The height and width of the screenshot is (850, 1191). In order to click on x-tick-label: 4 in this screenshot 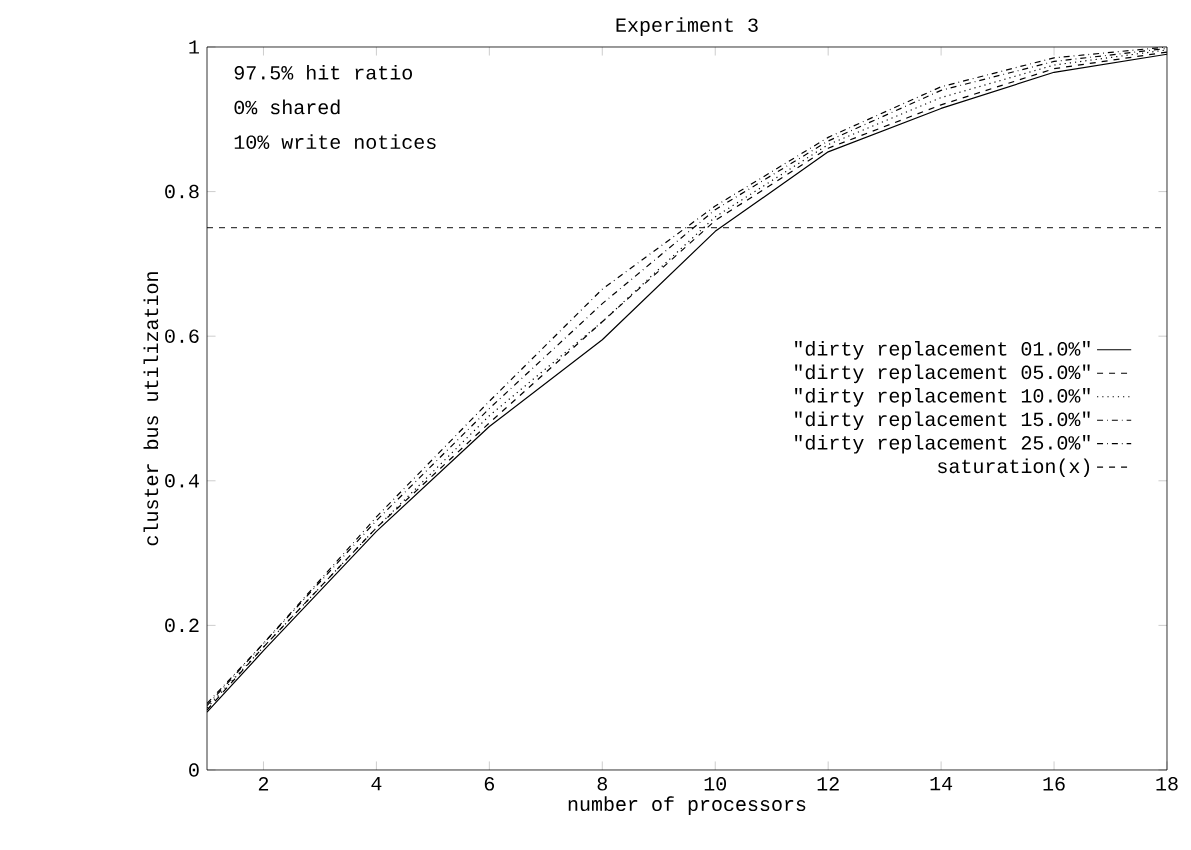, I will do `click(376, 784)`.